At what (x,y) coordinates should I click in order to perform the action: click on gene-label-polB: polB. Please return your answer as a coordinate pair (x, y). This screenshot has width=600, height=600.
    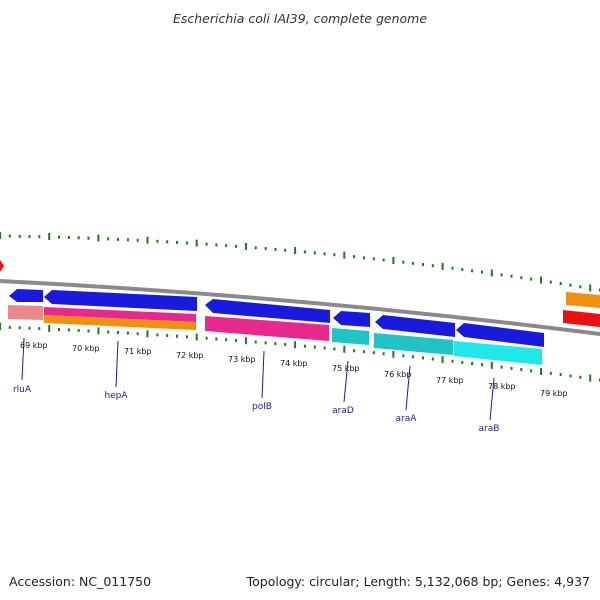
    Looking at the image, I should click on (262, 407).